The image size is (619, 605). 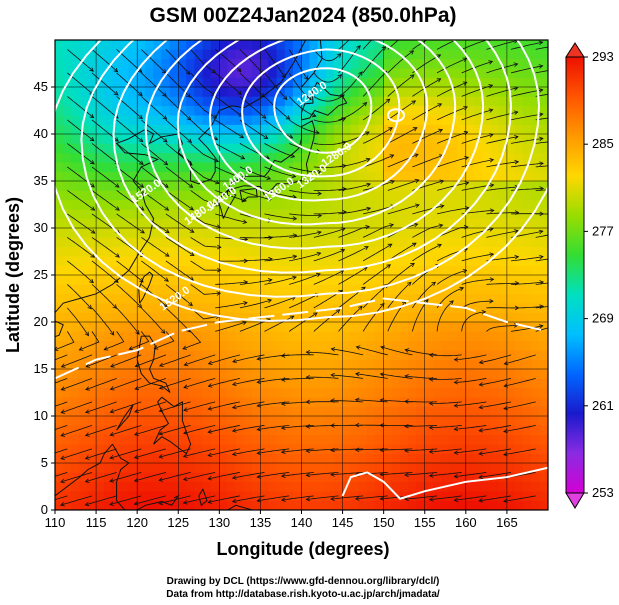 What do you see at coordinates (425, 522) in the screenshot?
I see `x-tick-label: 155` at bounding box center [425, 522].